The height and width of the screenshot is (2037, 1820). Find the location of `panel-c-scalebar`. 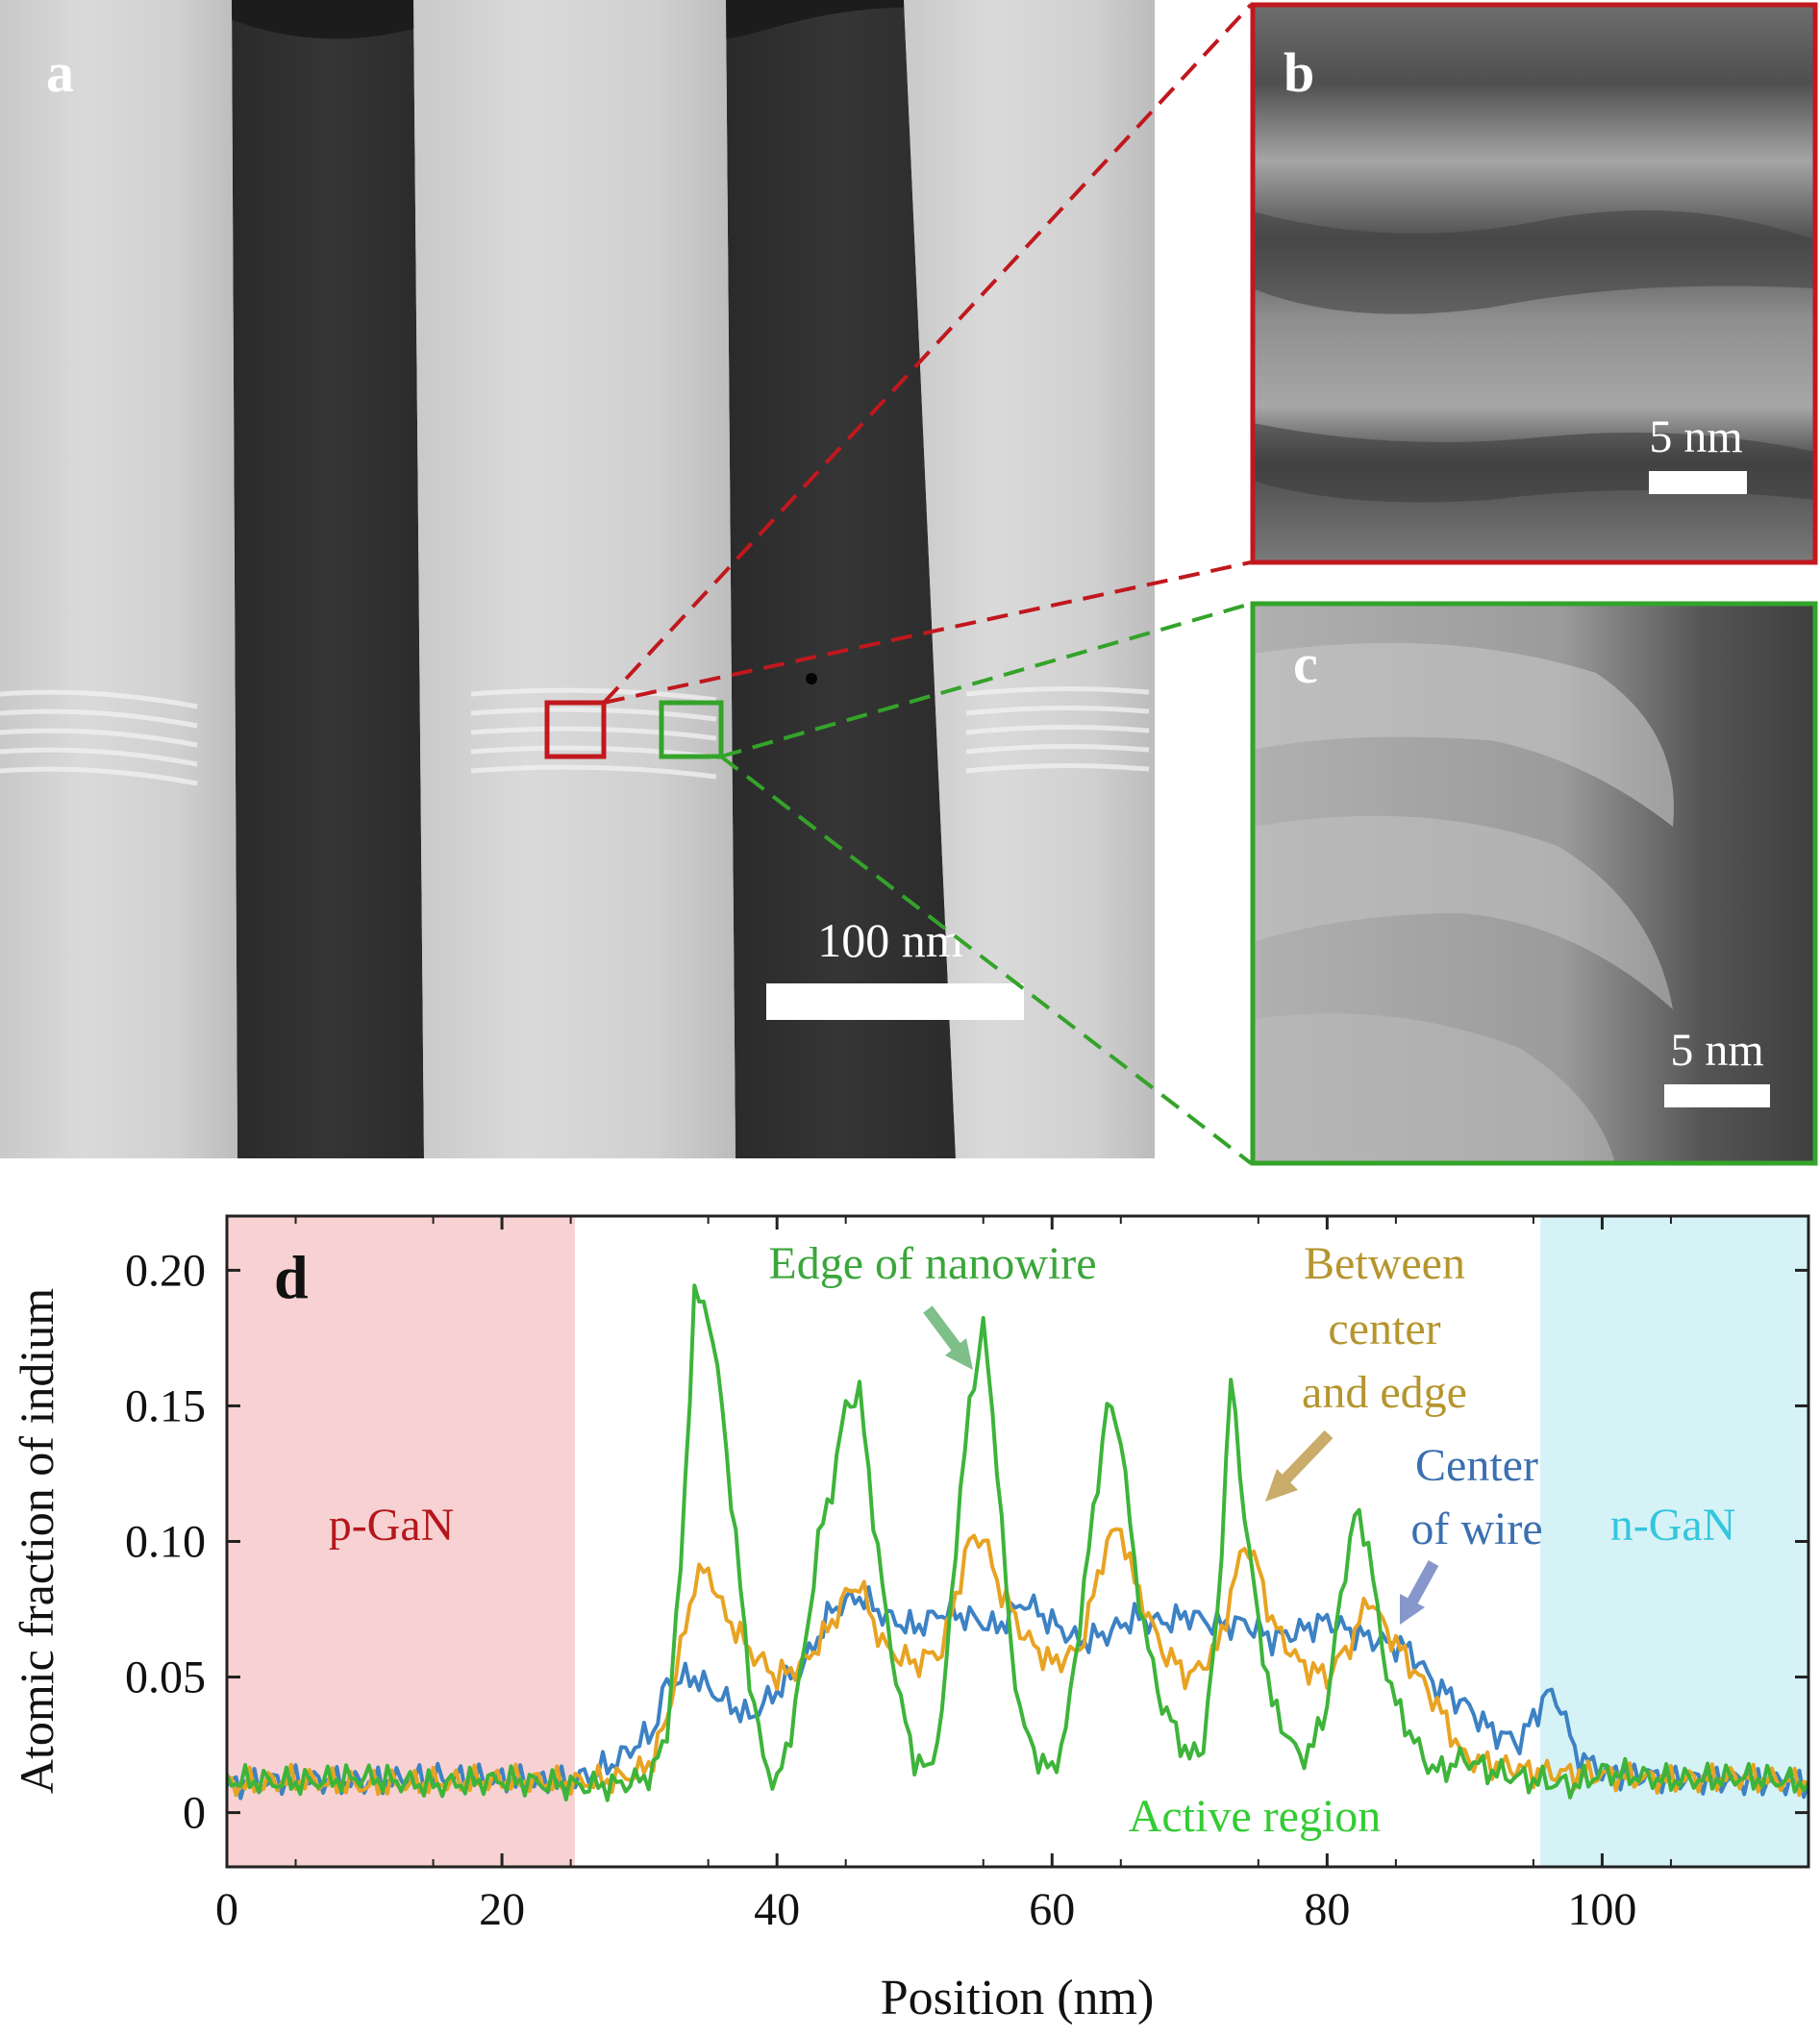

panel-c-scalebar is located at coordinates (1717, 1095).